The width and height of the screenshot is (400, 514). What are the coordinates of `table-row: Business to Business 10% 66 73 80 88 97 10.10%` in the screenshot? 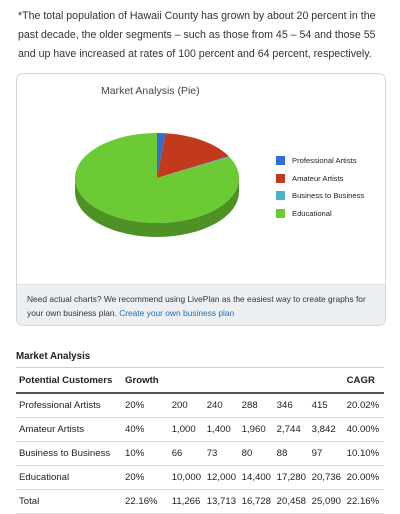 It's located at (200, 453).